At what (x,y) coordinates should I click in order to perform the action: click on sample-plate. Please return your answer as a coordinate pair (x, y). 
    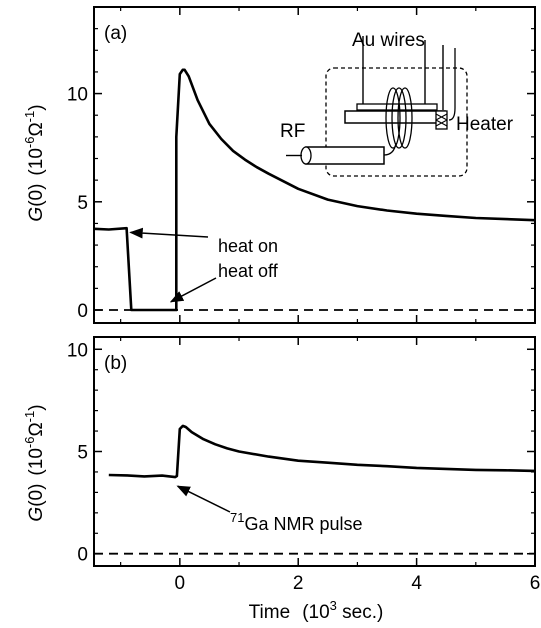
    Looking at the image, I should click on (395, 117).